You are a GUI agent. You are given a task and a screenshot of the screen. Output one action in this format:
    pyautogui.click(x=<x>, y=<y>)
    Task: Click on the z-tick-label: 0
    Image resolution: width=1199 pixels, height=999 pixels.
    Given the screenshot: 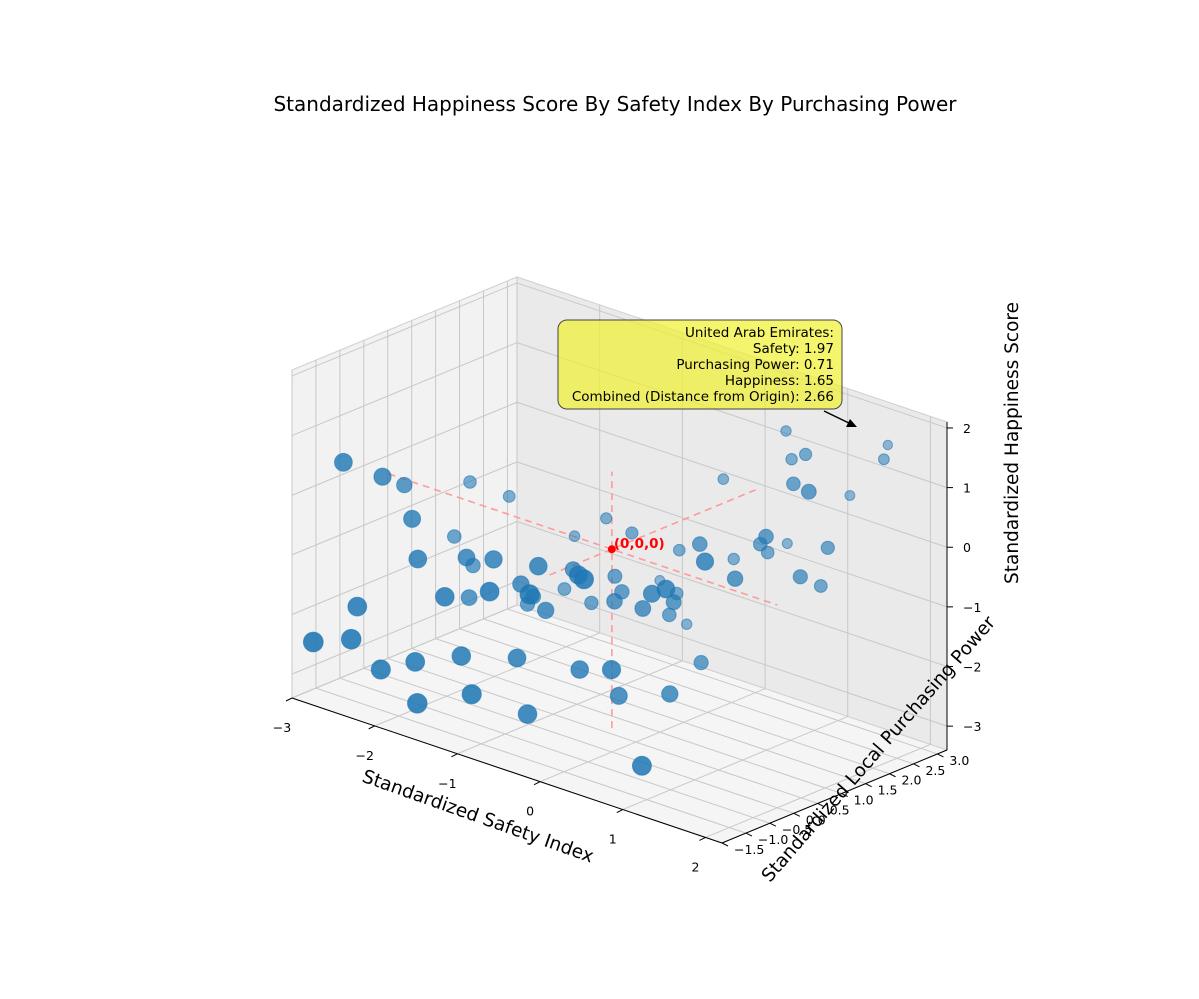 What is the action you would take?
    pyautogui.click(x=967, y=547)
    